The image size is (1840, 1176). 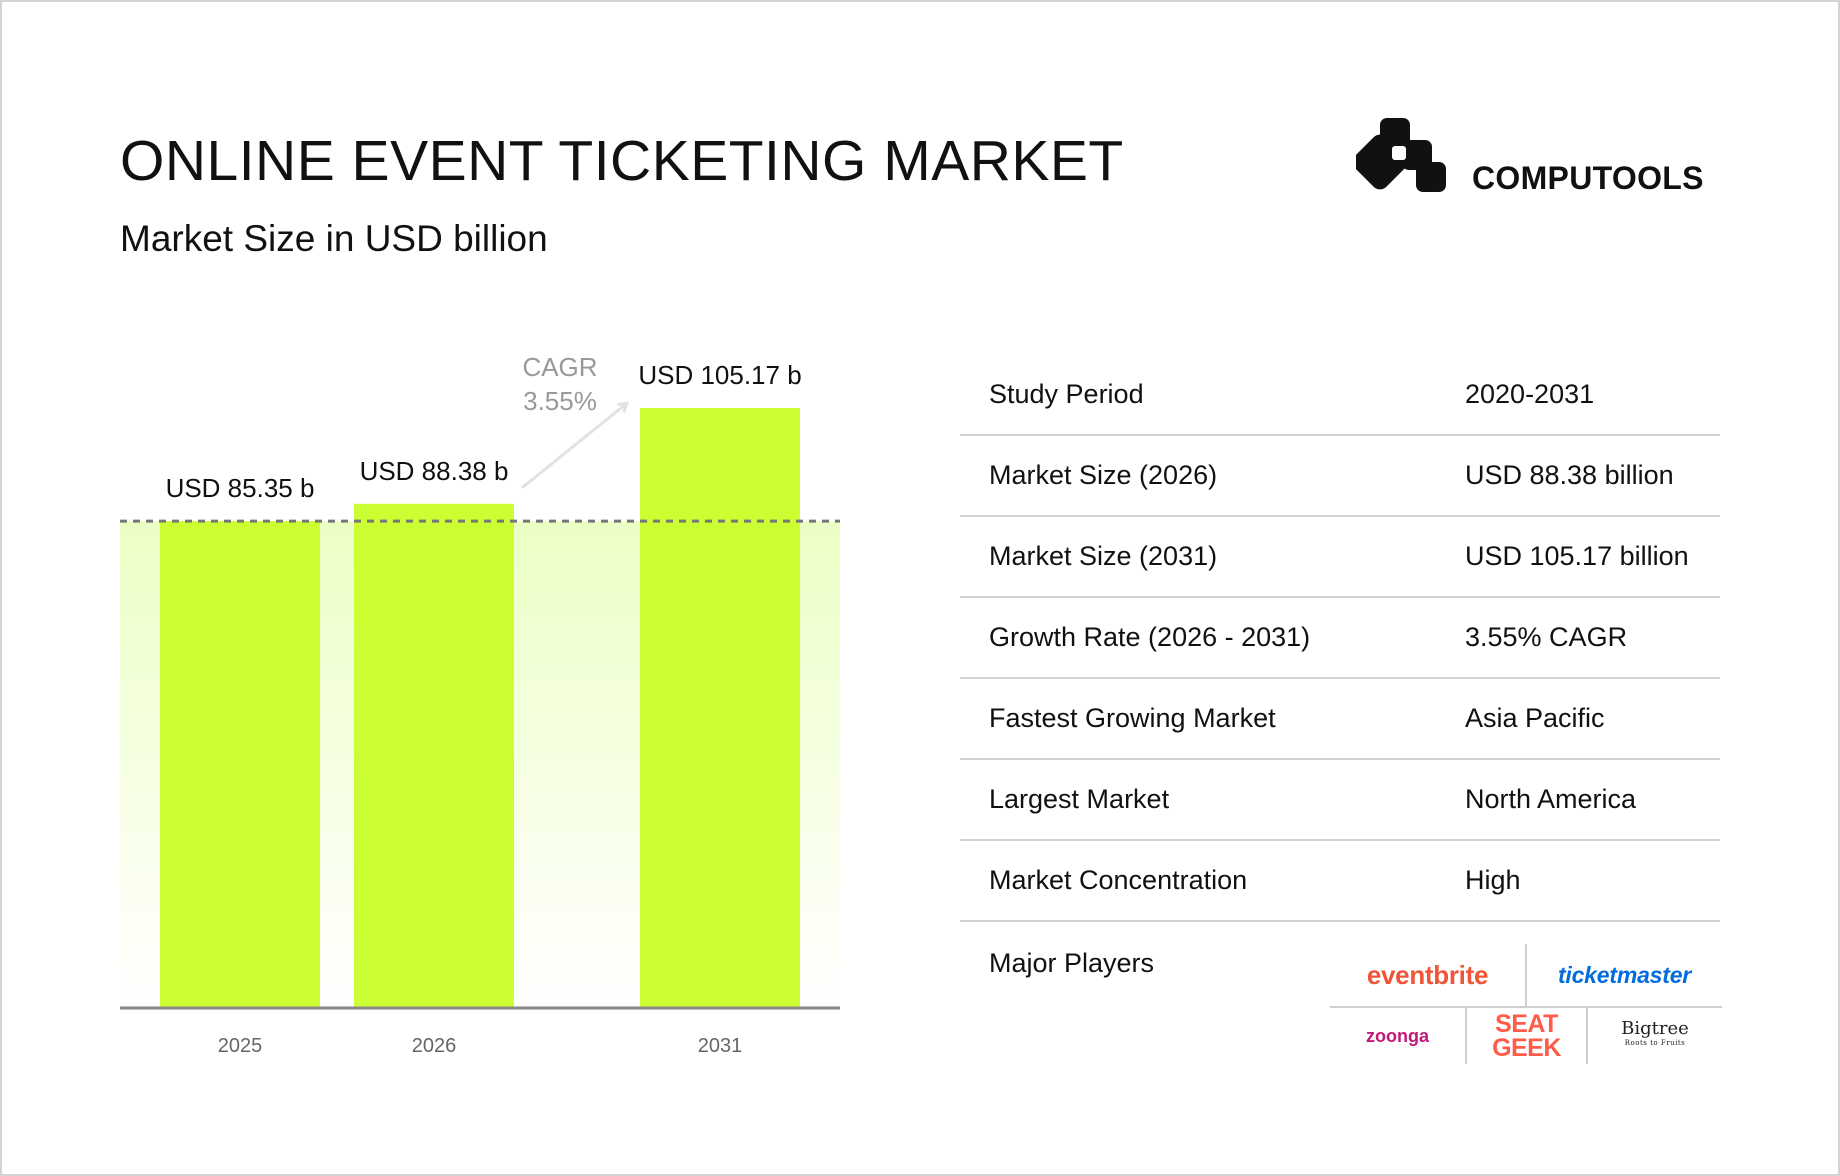 I want to click on zoonga-wordmark: zoonga, so click(x=1397, y=1035).